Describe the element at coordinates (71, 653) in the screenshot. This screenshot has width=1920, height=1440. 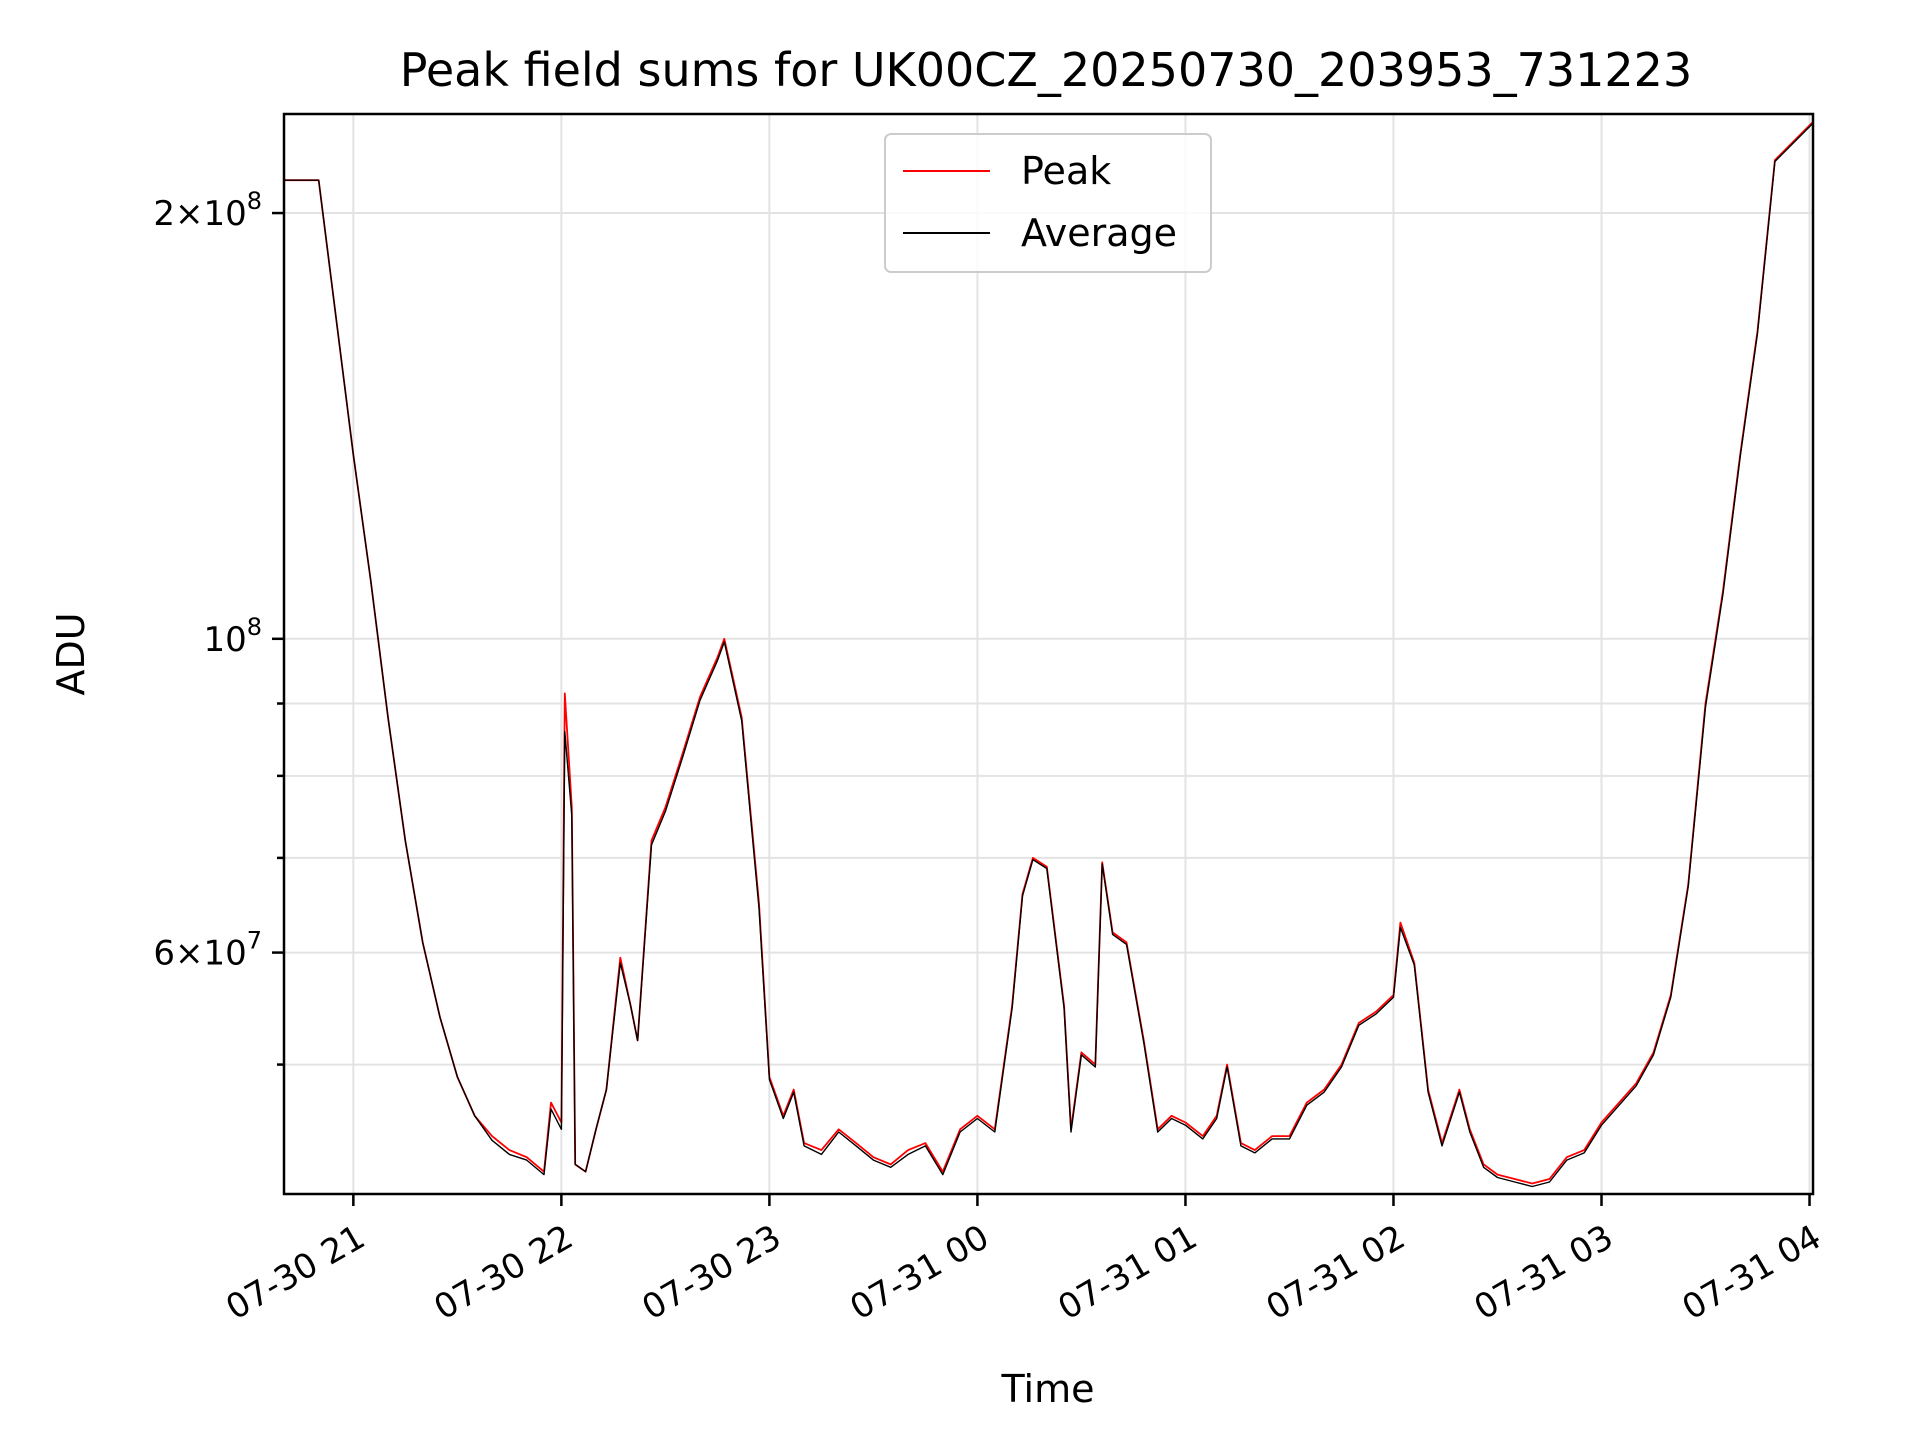
I see `y-axis-label: ADU` at that location.